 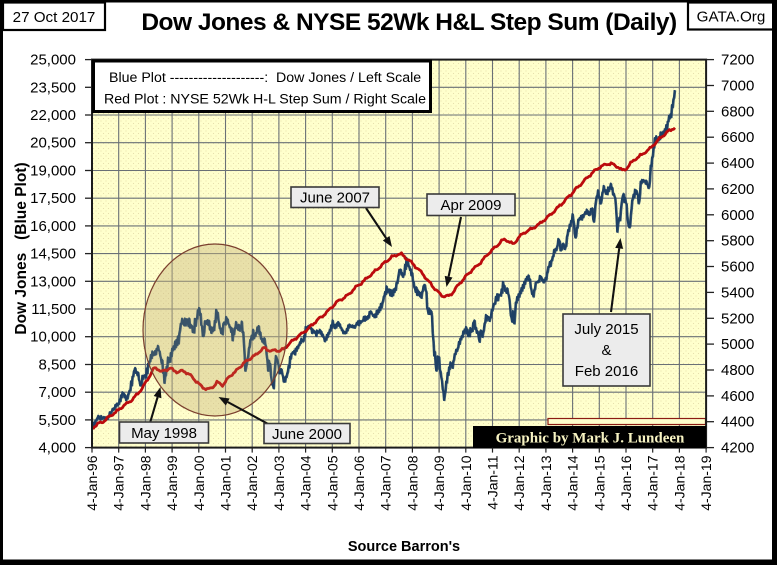 What do you see at coordinates (172, 482) in the screenshot?
I see `svg-text: 4-Jan-99` at bounding box center [172, 482].